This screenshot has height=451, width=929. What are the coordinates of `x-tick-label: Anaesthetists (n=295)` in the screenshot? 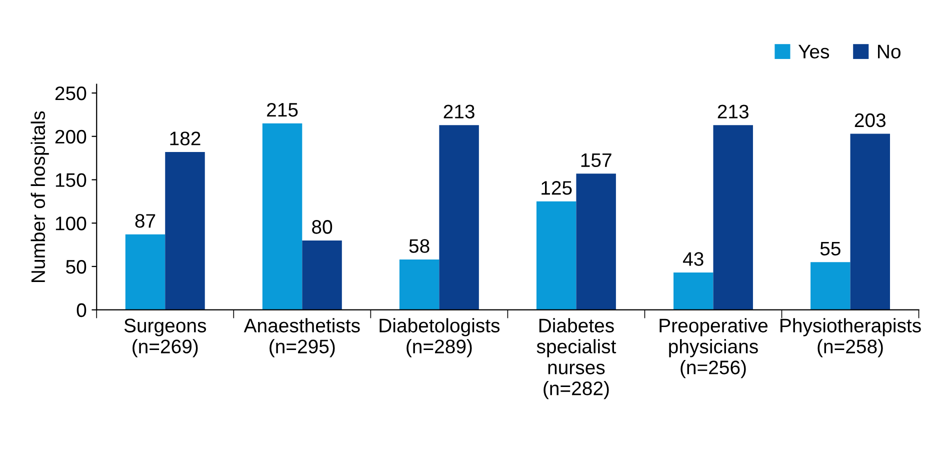 It's located at (302, 338).